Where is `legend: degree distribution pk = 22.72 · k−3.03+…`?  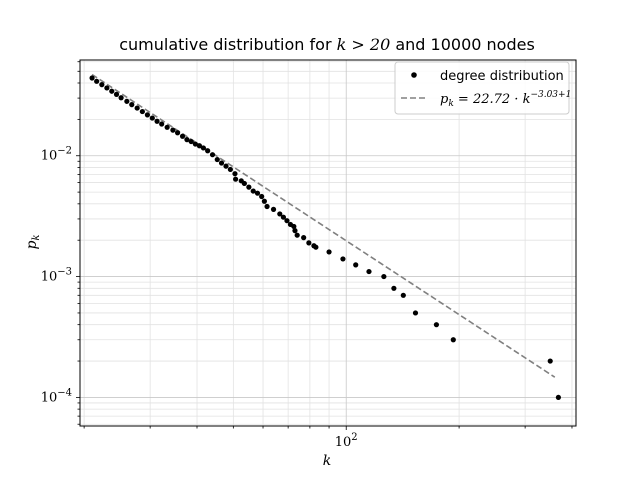 legend: degree distribution pk = 22.72 · k−3.03+… is located at coordinates (482, 88).